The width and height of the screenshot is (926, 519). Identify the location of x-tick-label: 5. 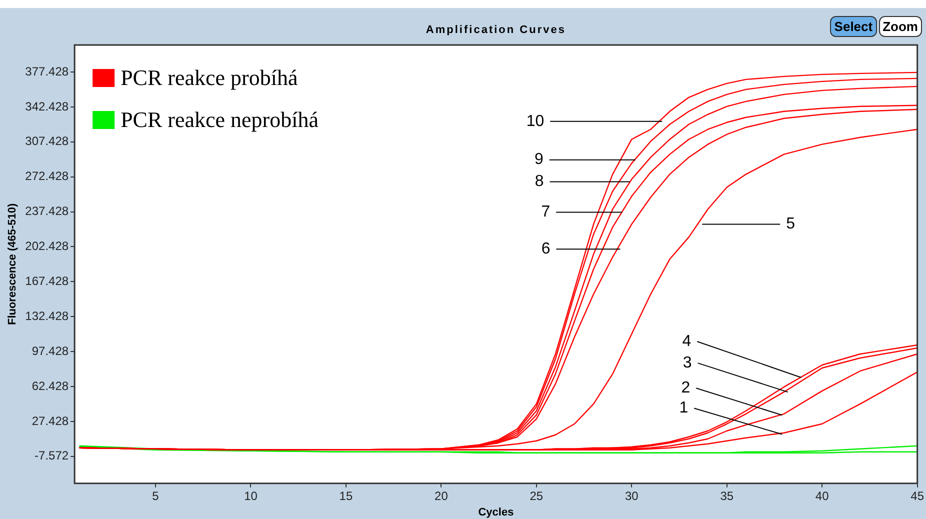
(156, 495).